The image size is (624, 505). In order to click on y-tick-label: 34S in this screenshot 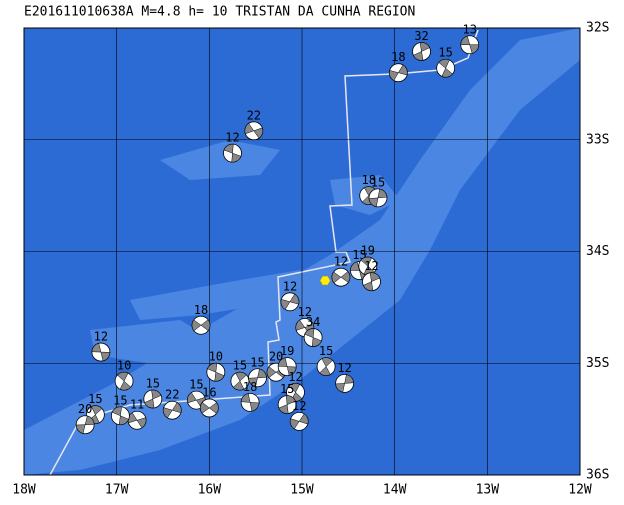, I will do `click(597, 251)`.